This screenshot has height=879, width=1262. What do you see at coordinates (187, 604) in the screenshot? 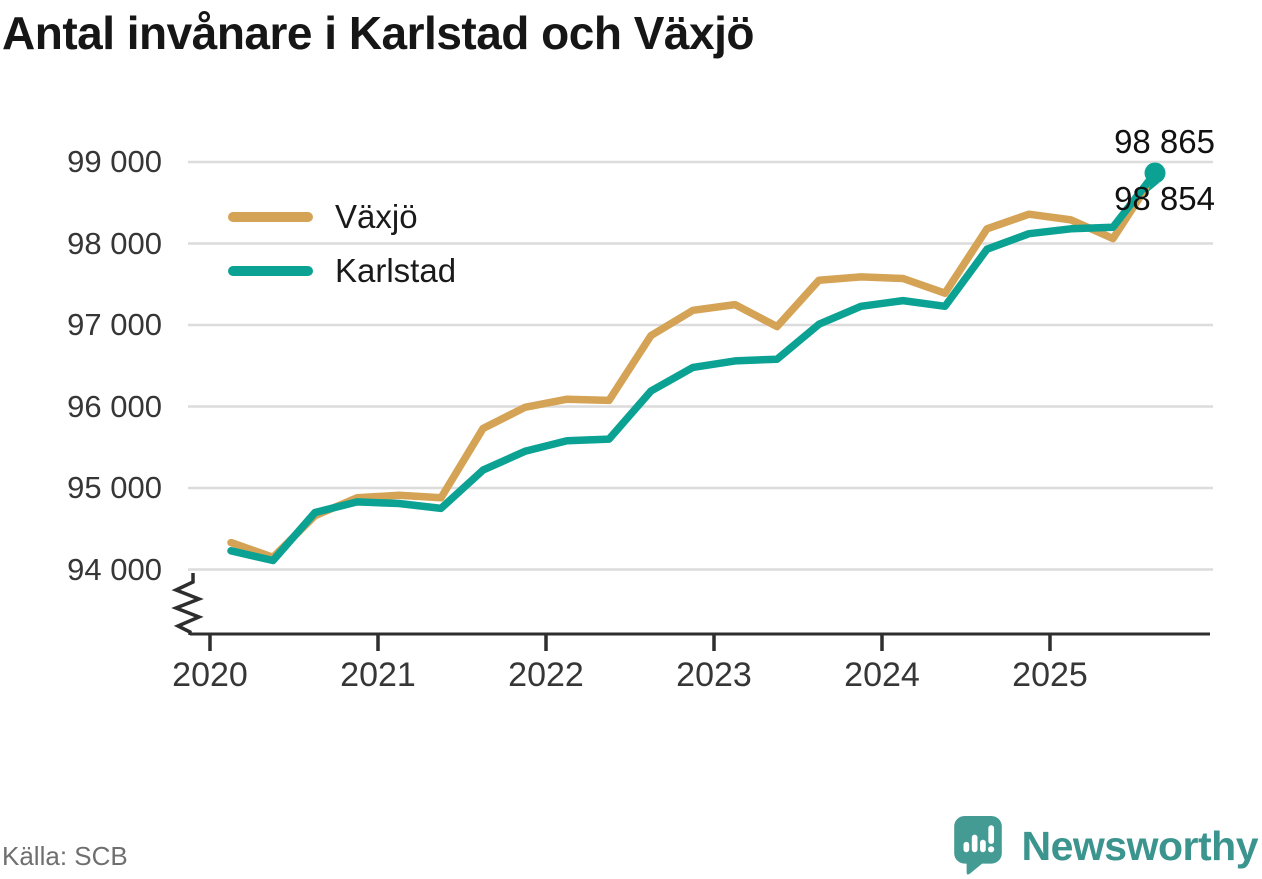
I see `y-axis-break-icon` at bounding box center [187, 604].